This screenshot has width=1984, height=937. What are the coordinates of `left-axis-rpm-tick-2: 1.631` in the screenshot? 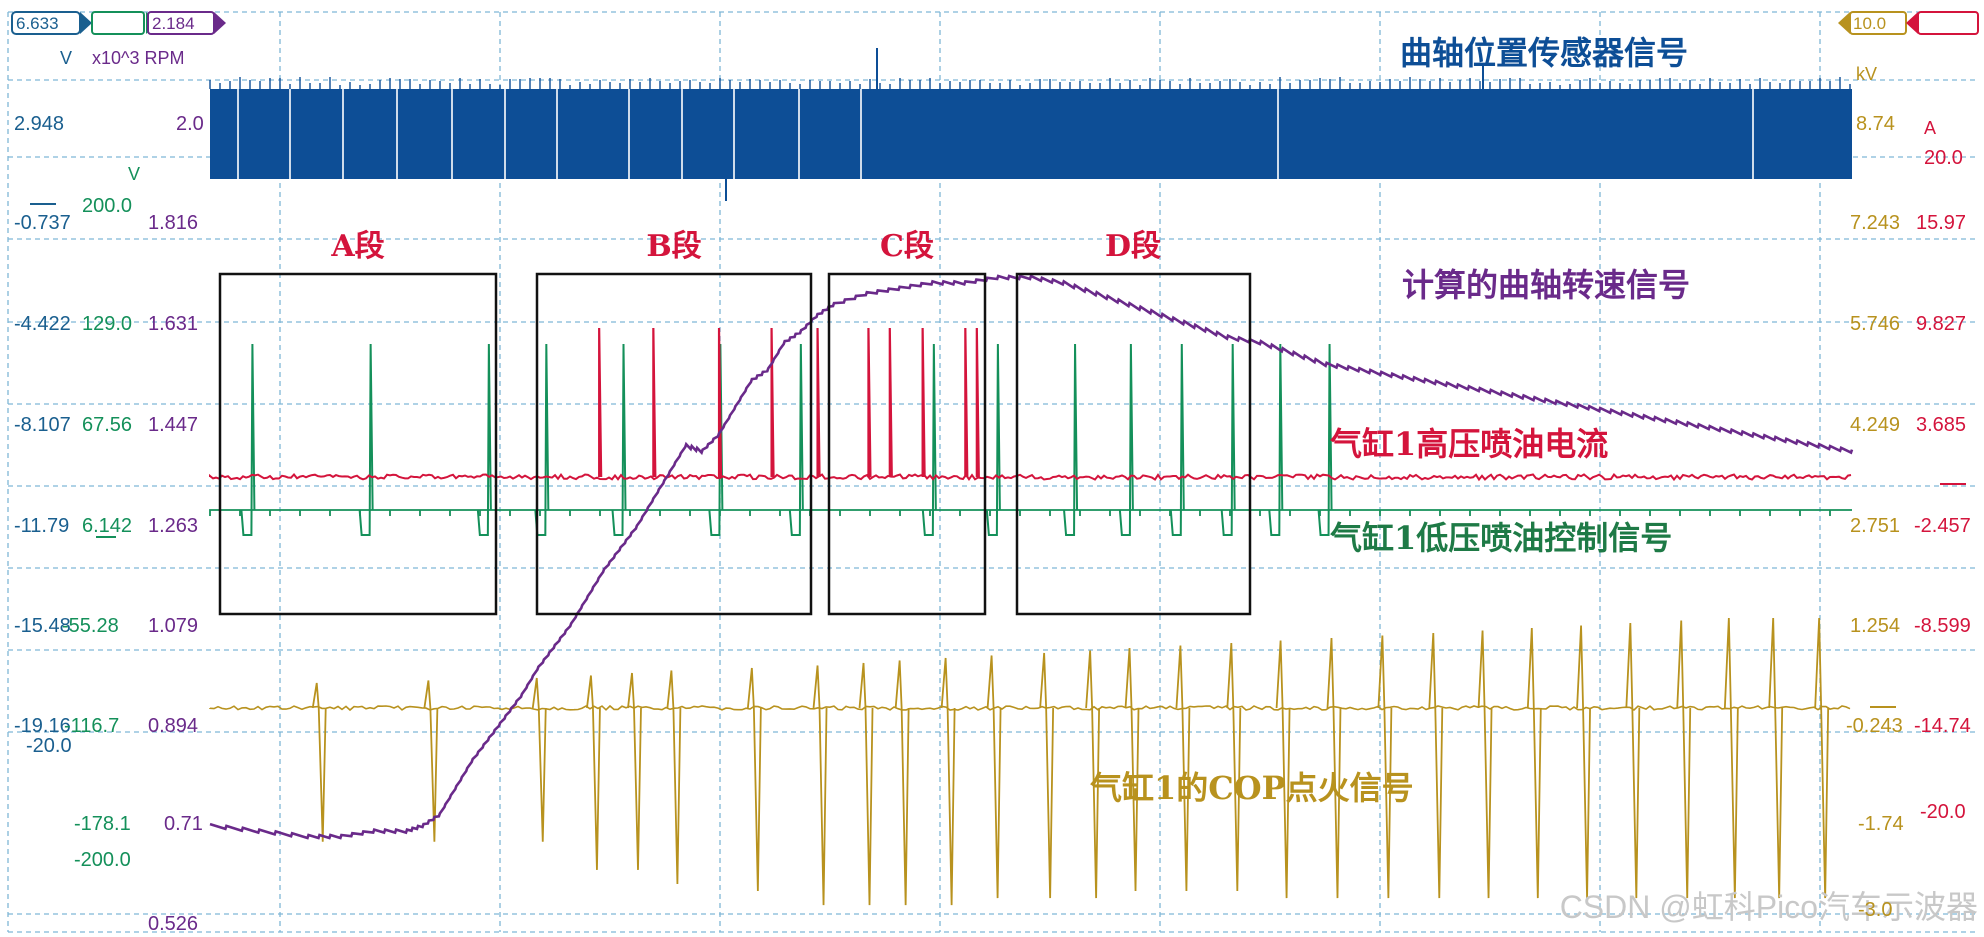 It's located at (173, 324).